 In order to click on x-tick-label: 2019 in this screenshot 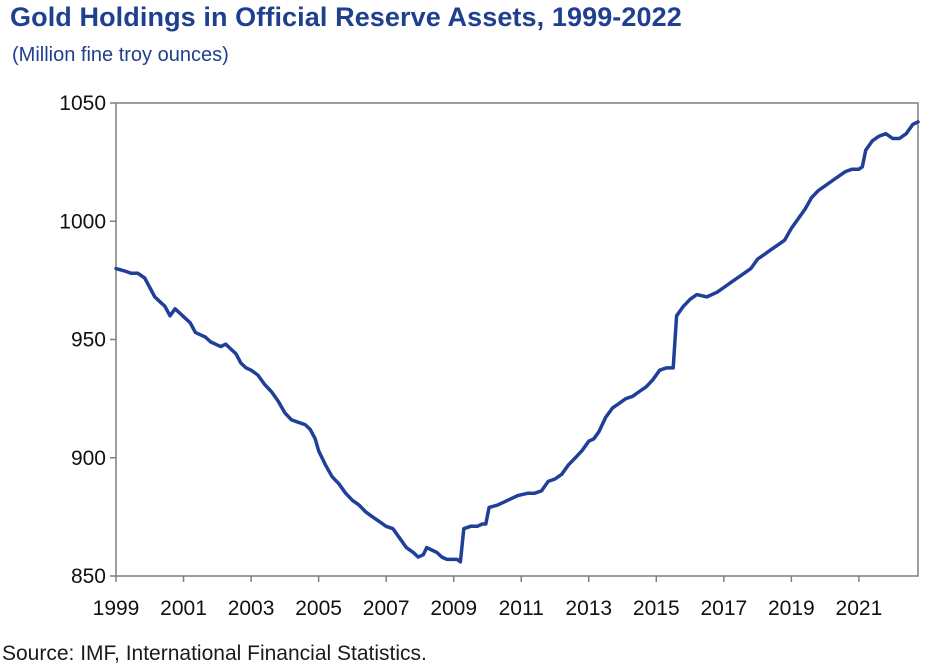, I will do `click(791, 608)`.